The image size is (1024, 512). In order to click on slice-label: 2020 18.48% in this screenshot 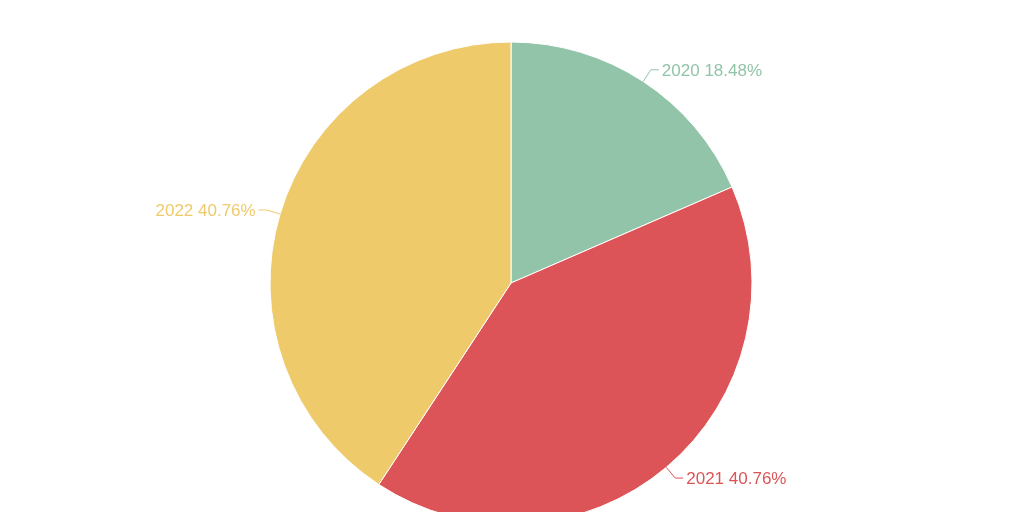, I will do `click(712, 70)`.